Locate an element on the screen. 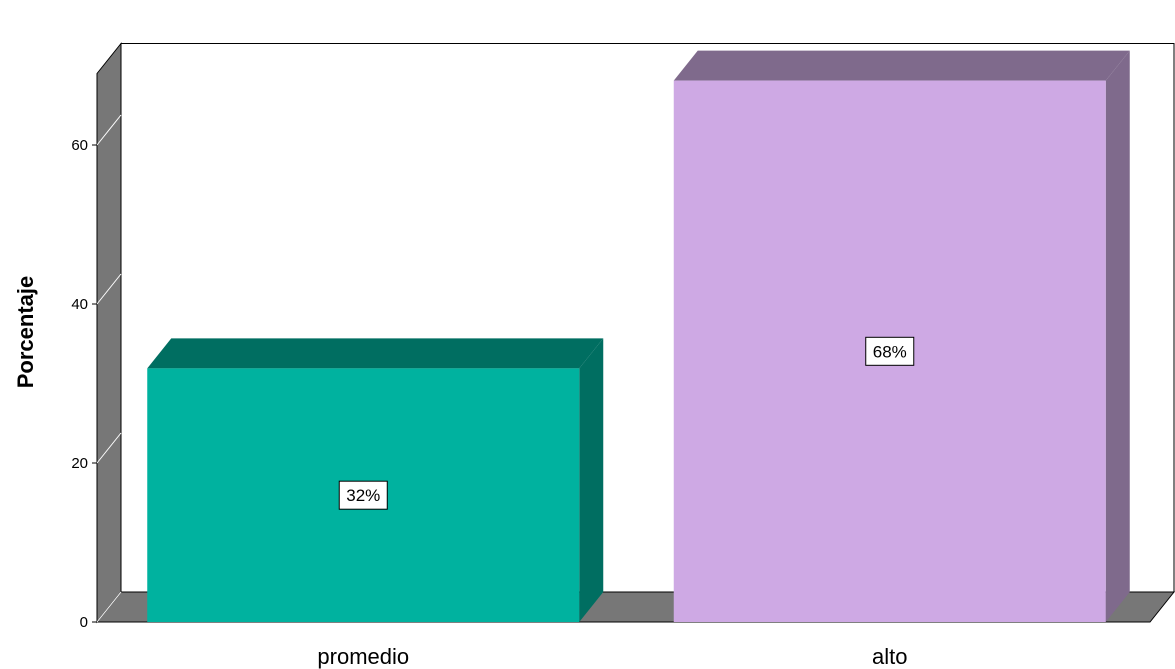 This screenshot has height=669, width=1175. data-label-text: 32% is located at coordinates (363, 495).